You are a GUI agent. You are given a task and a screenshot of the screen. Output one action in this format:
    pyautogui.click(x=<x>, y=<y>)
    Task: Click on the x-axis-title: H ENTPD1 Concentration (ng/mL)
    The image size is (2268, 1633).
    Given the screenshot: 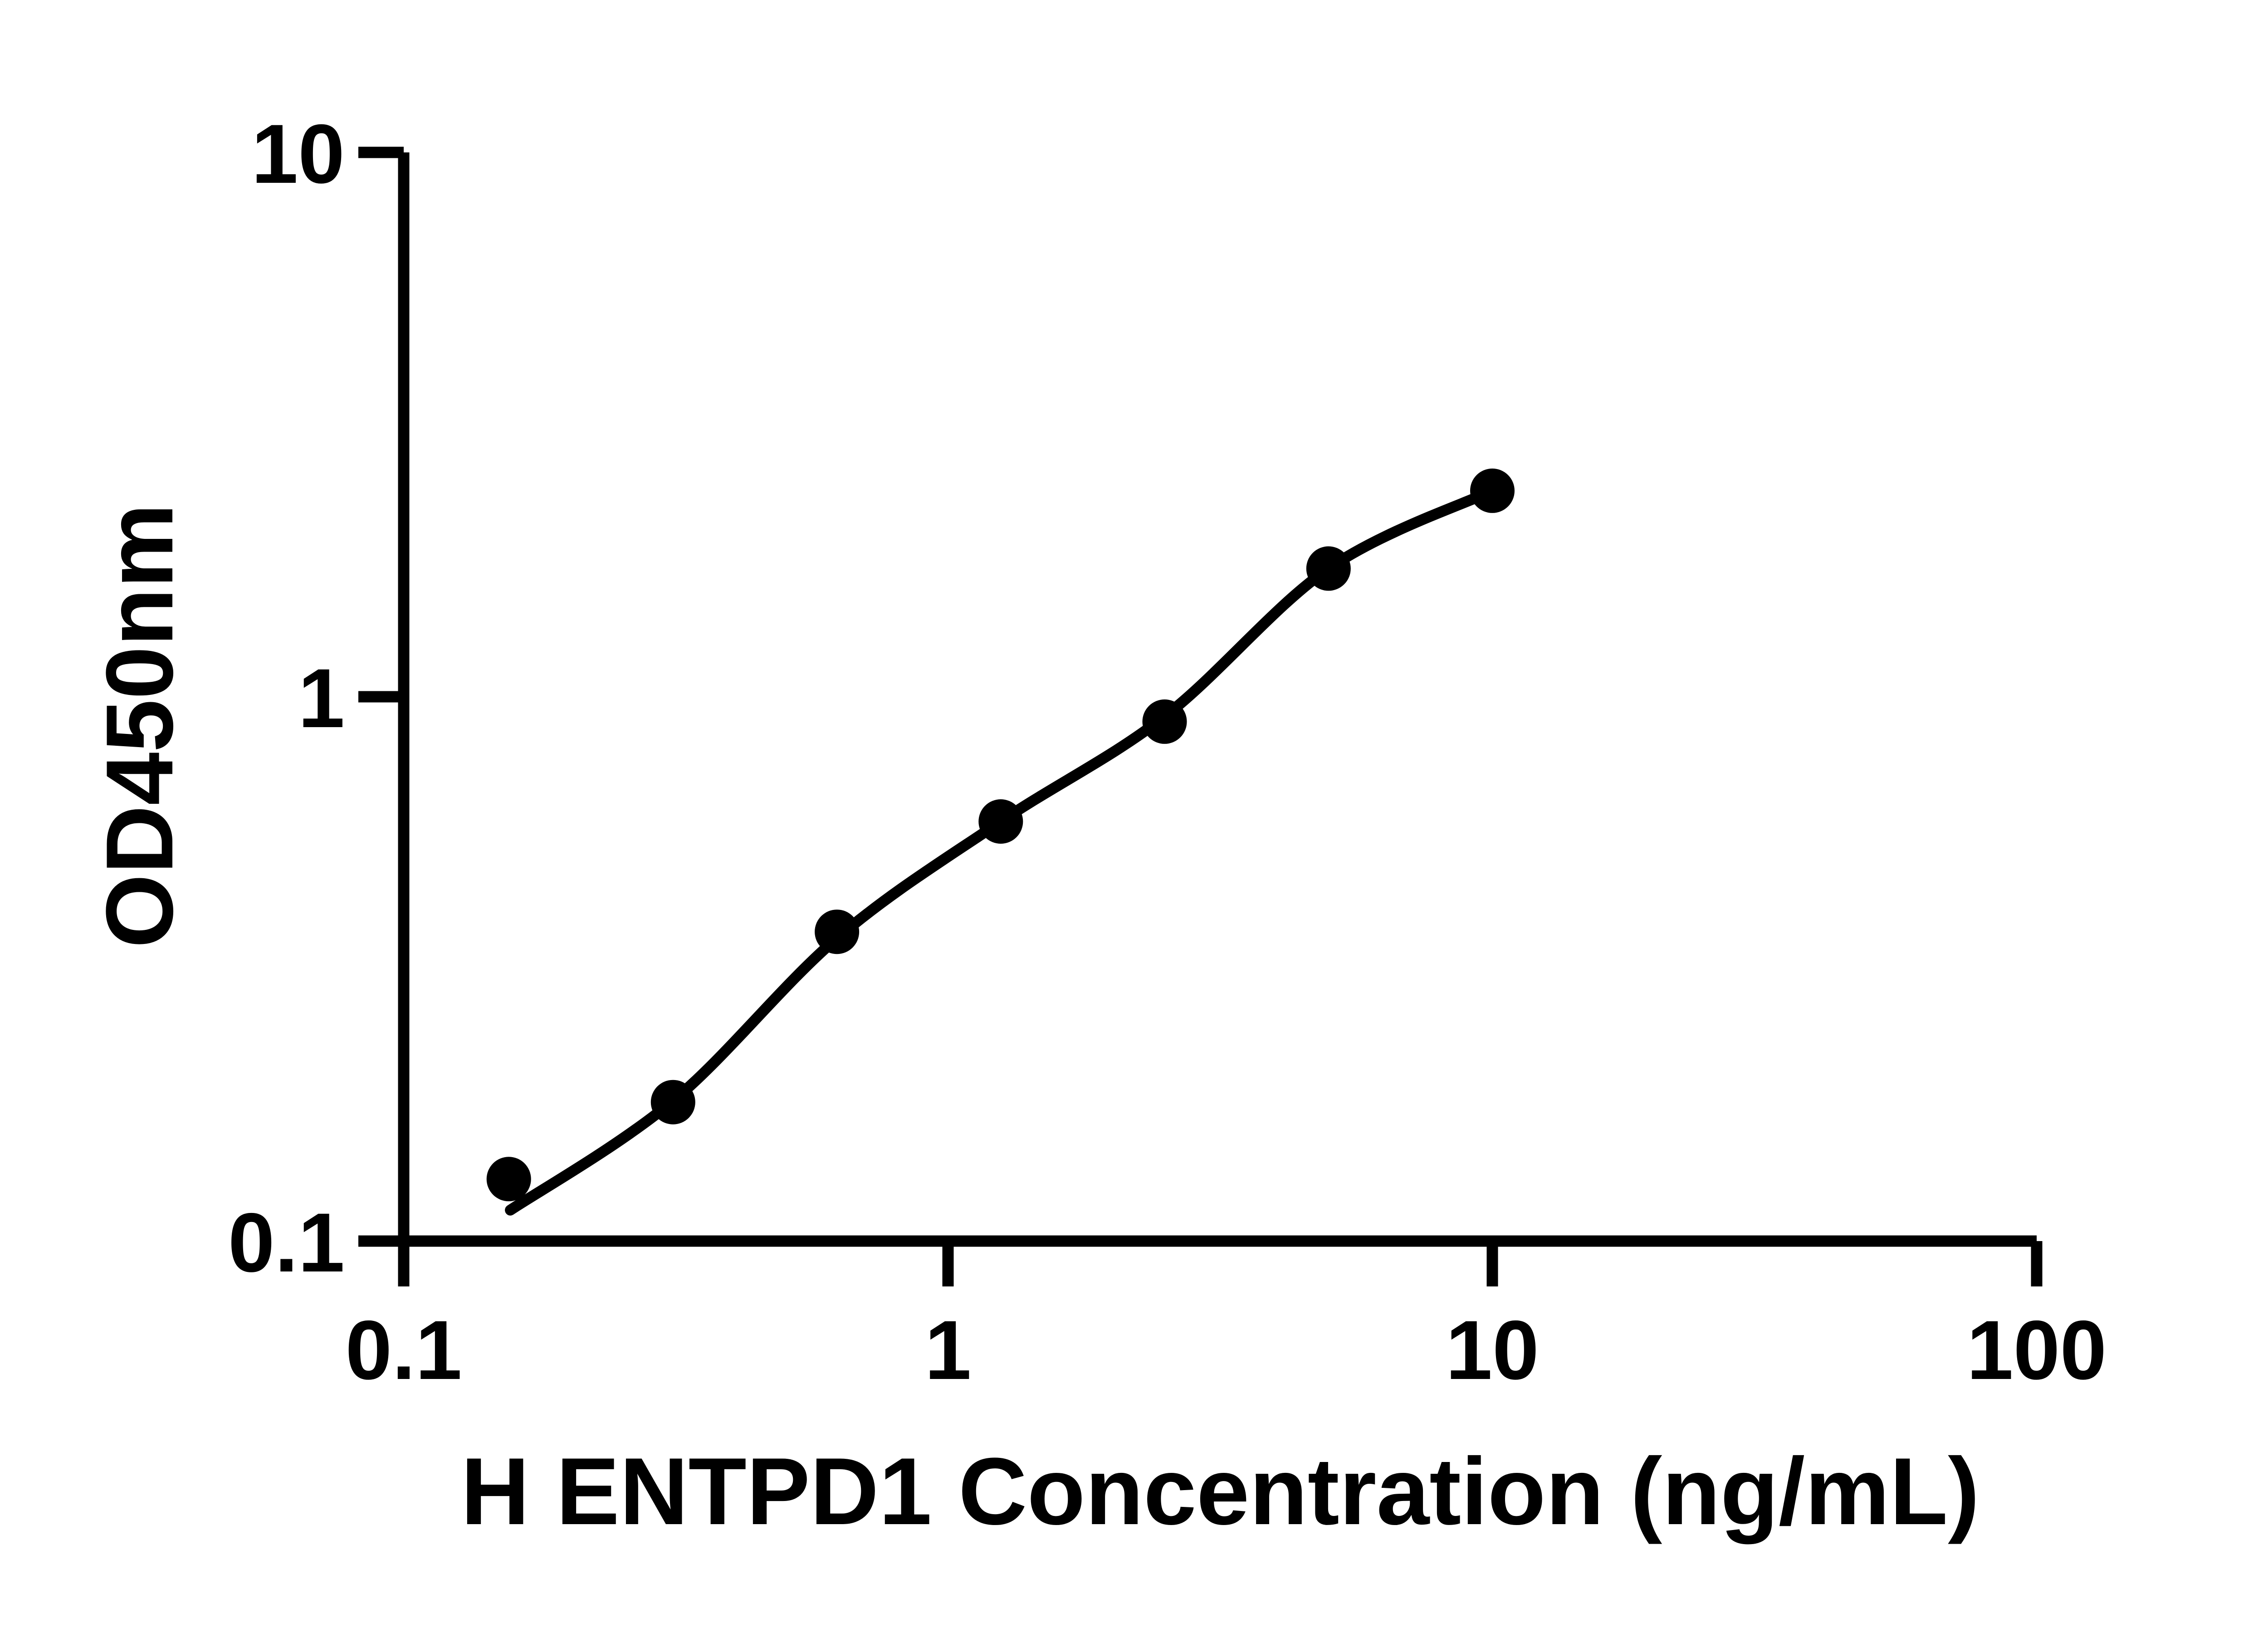 What is the action you would take?
    pyautogui.click(x=1221, y=1491)
    